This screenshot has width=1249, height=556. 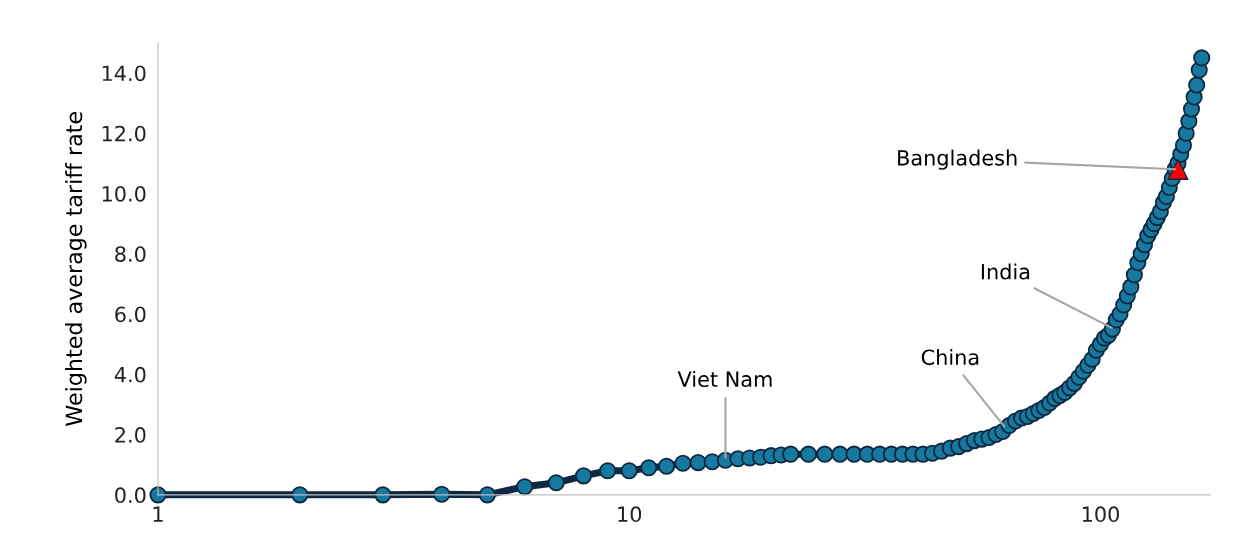 I want to click on annotation: India, so click(x=1005, y=271).